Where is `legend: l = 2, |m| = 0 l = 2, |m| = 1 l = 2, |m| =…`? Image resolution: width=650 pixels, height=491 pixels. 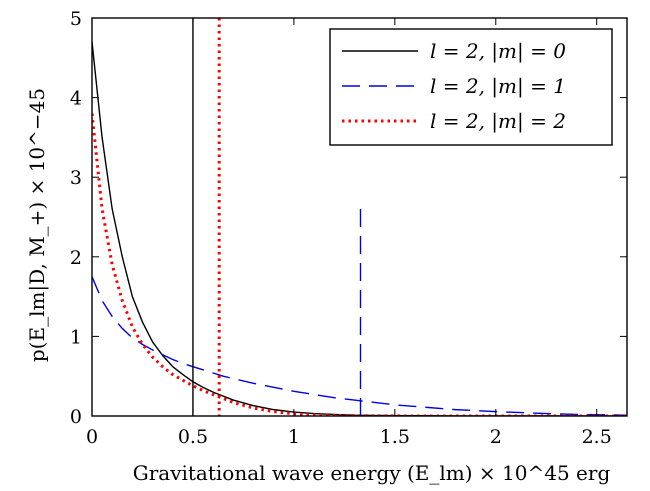
legend: l = 2, |m| = 0 l = 2, |m| = 1 l = 2, |m| =… is located at coordinates (471, 87).